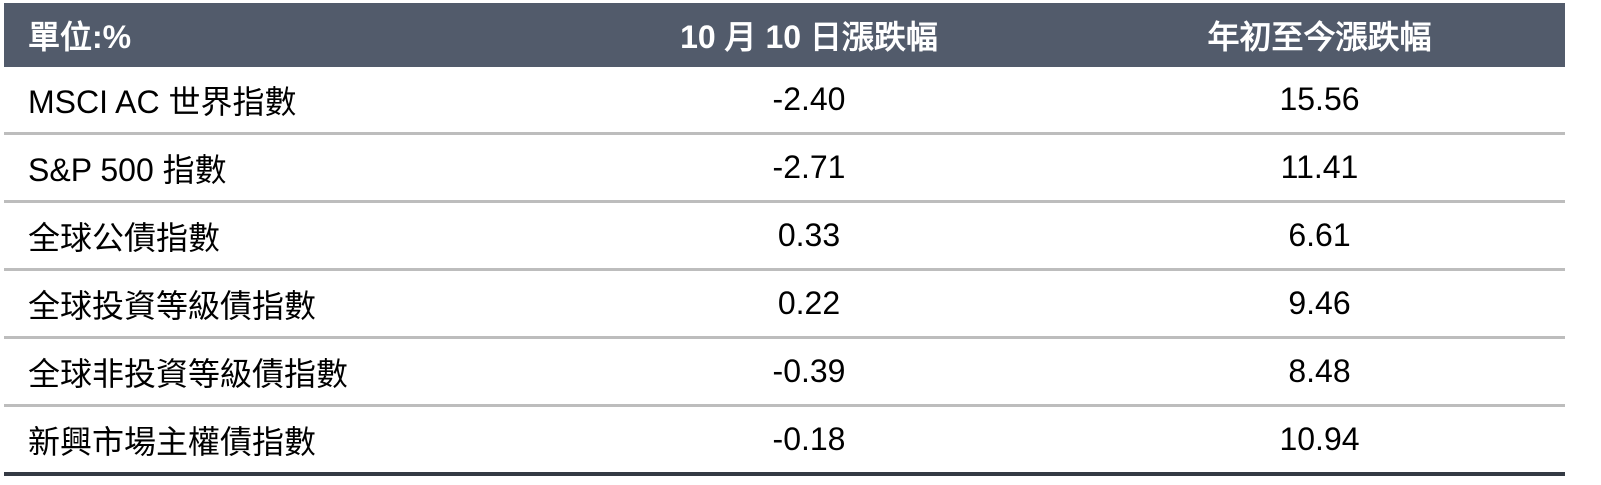 Image resolution: width=1601 pixels, height=485 pixels. What do you see at coordinates (274, 236) in the screenshot?
I see `index-name: 全球公債指數` at bounding box center [274, 236].